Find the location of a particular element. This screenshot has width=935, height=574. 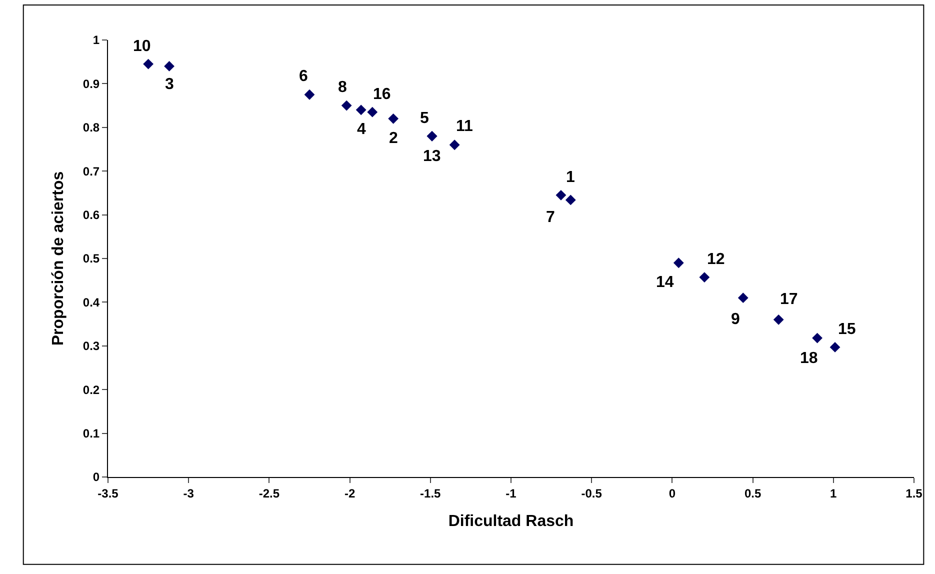

x-tick-label: 1.5 is located at coordinates (914, 493).